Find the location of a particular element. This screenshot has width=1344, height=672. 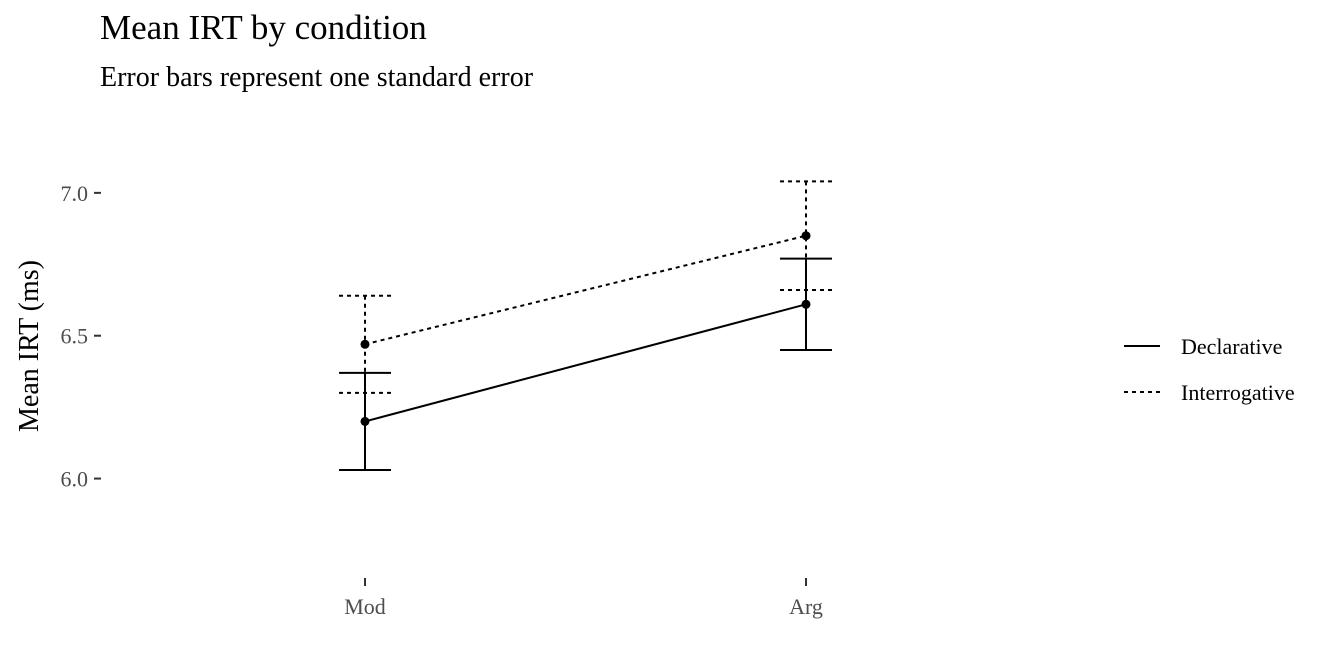

y-axis-title: Mean IRT (ms) is located at coordinates (29, 346).